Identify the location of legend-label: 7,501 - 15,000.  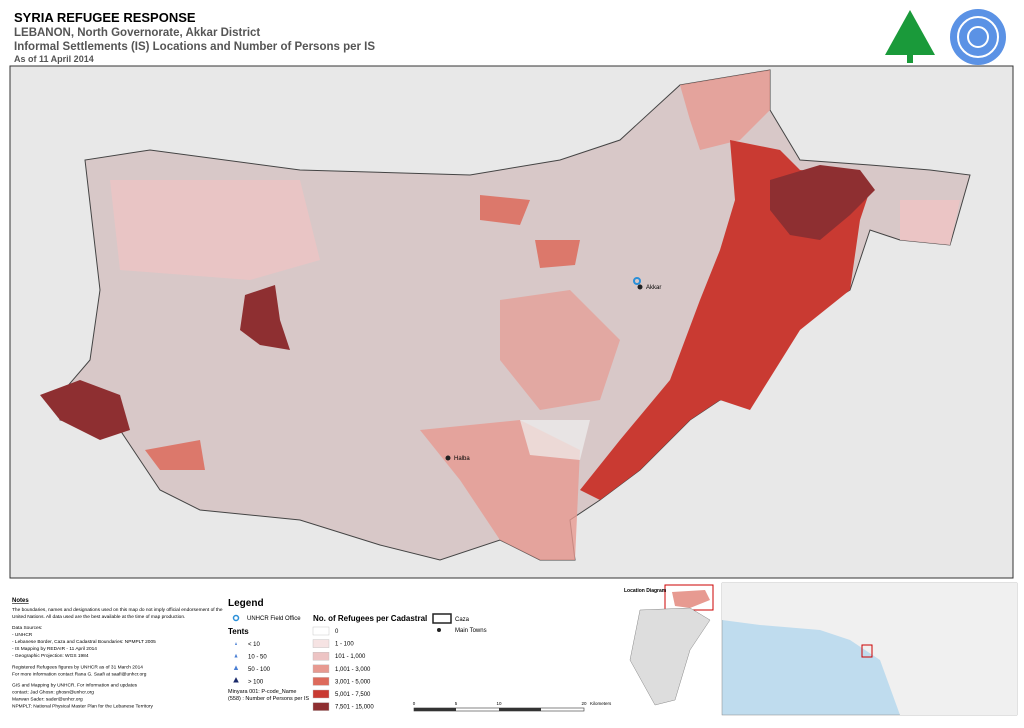
(354, 708).